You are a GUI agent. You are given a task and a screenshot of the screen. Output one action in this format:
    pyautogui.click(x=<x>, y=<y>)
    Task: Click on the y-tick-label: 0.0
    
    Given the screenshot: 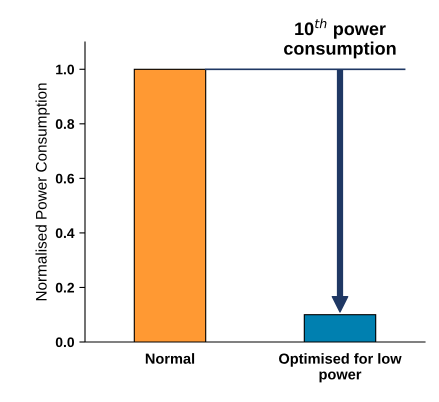 What is the action you would take?
    pyautogui.click(x=65, y=342)
    